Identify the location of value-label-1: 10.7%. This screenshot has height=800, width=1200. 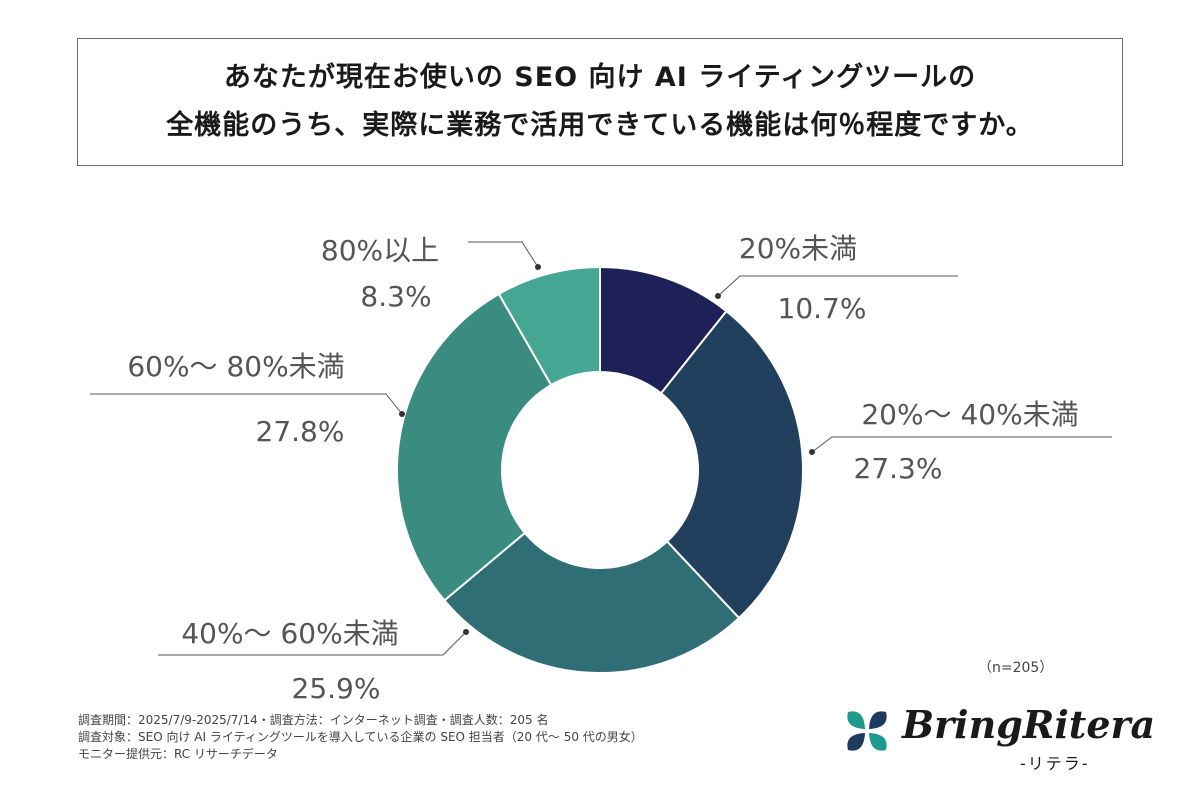
(822, 308).